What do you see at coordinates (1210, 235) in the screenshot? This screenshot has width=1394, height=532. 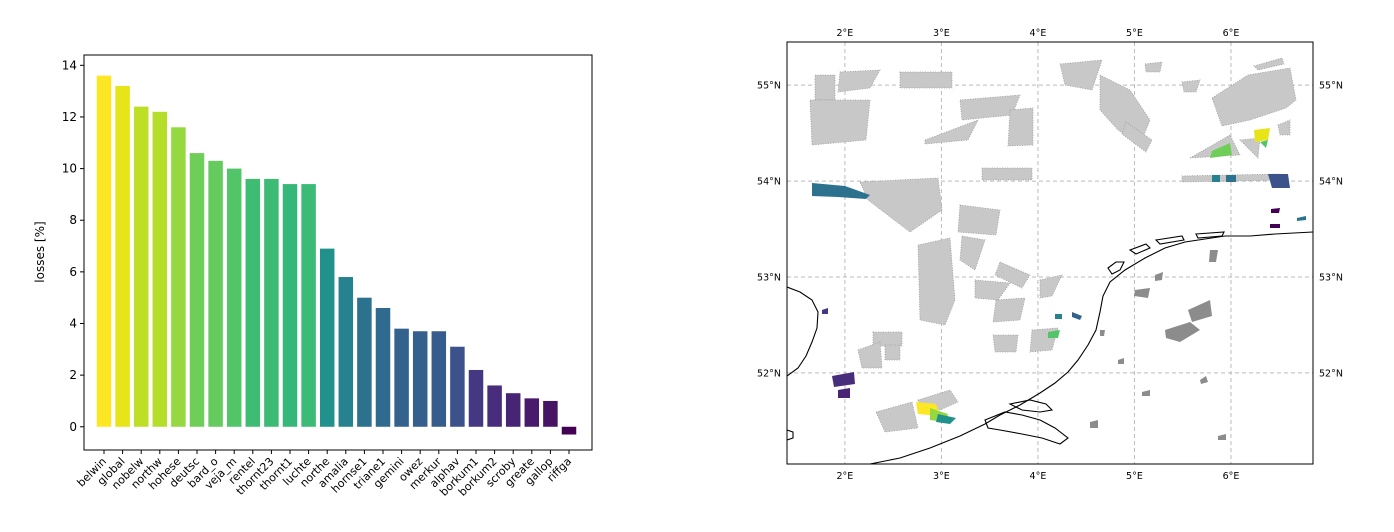 I see `ameland` at bounding box center [1210, 235].